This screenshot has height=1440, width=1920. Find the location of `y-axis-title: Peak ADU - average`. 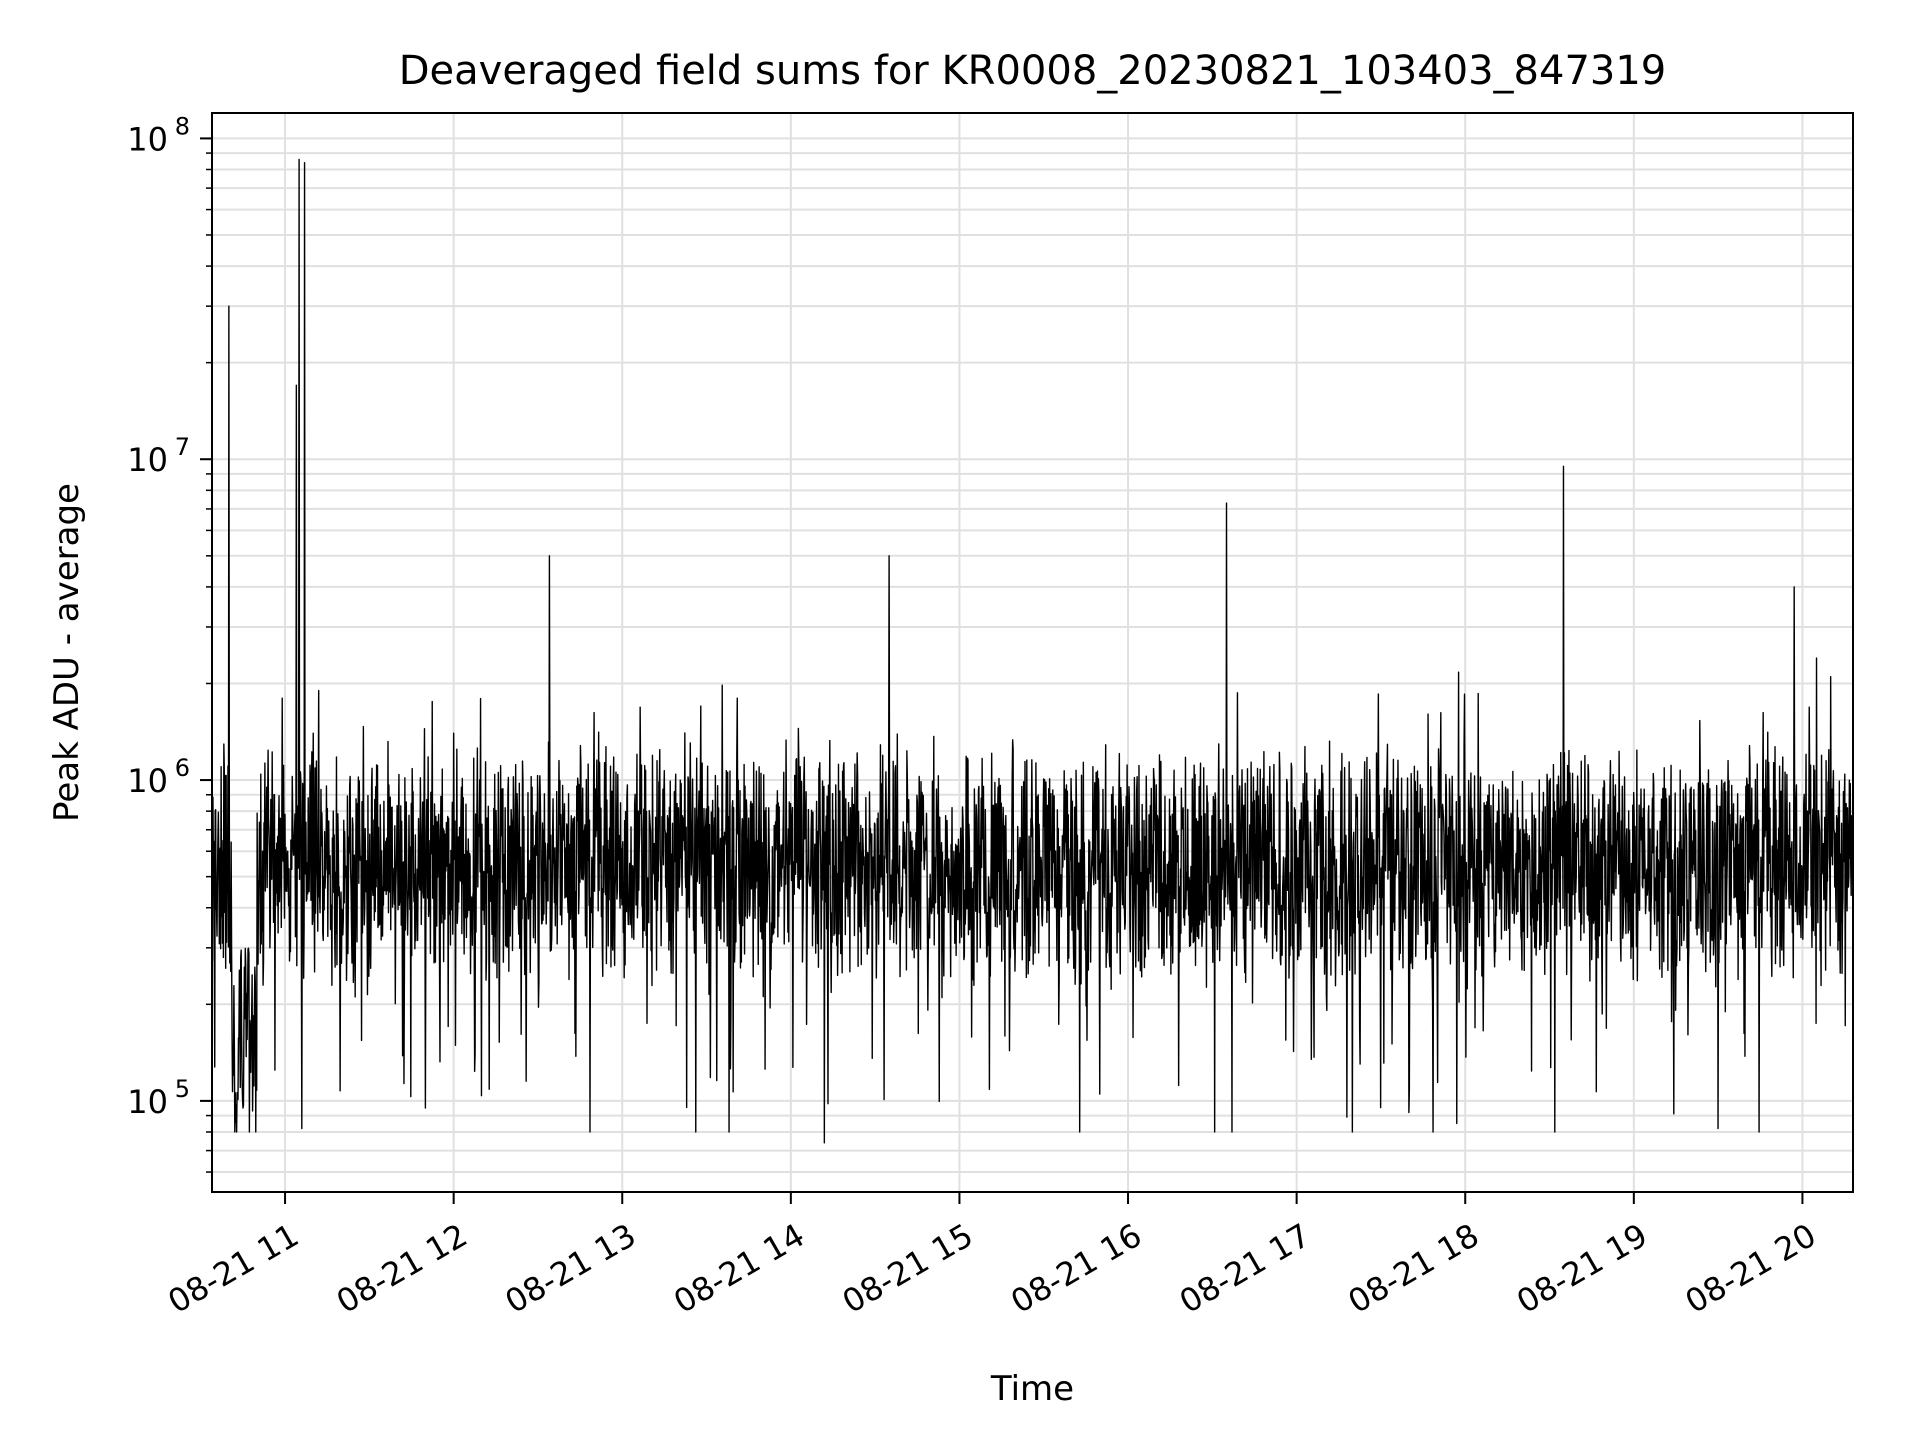

y-axis-title: Peak ADU - average is located at coordinates (67, 652).